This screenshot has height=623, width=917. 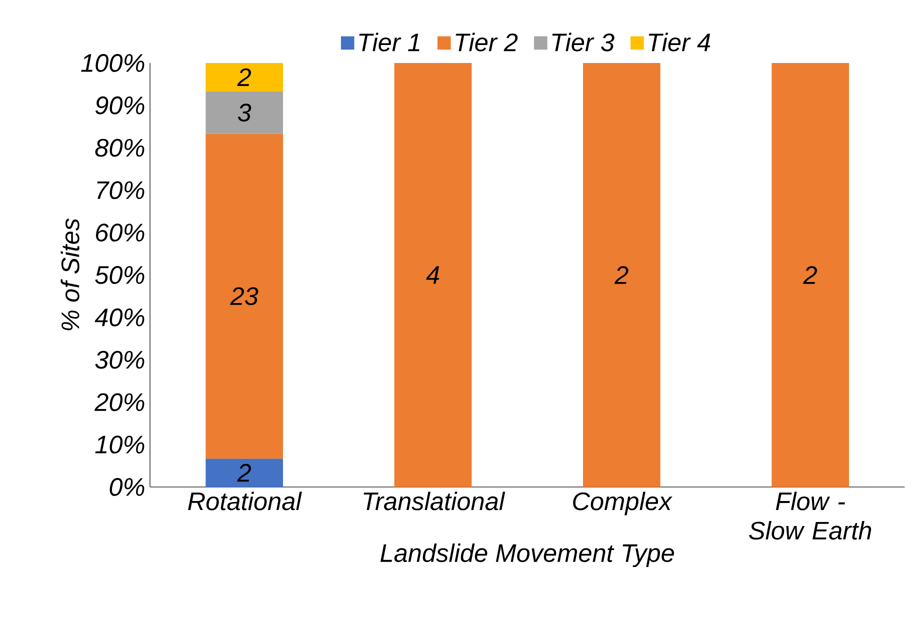 I want to click on annotation: 23, so click(x=244, y=296).